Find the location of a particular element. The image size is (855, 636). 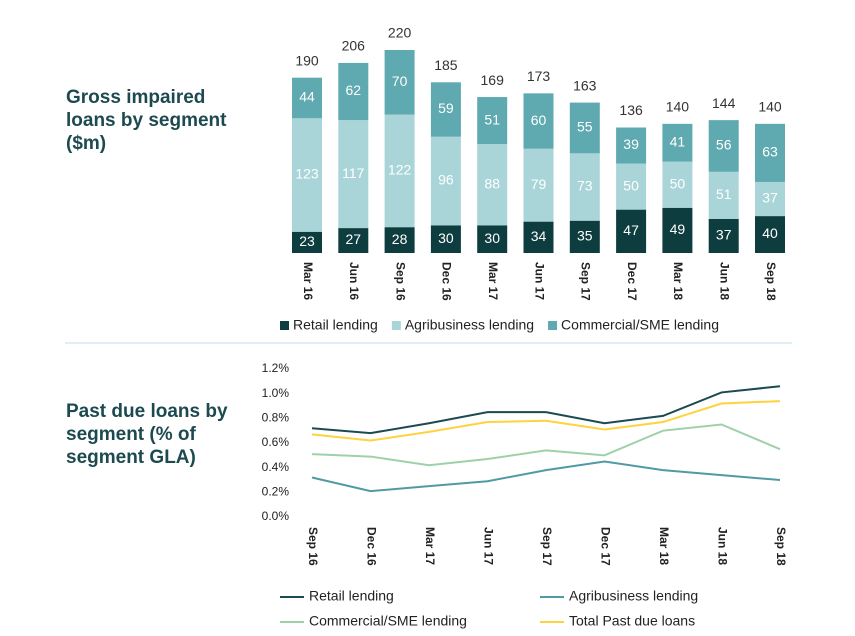

total-label: 136 is located at coordinates (631, 110).